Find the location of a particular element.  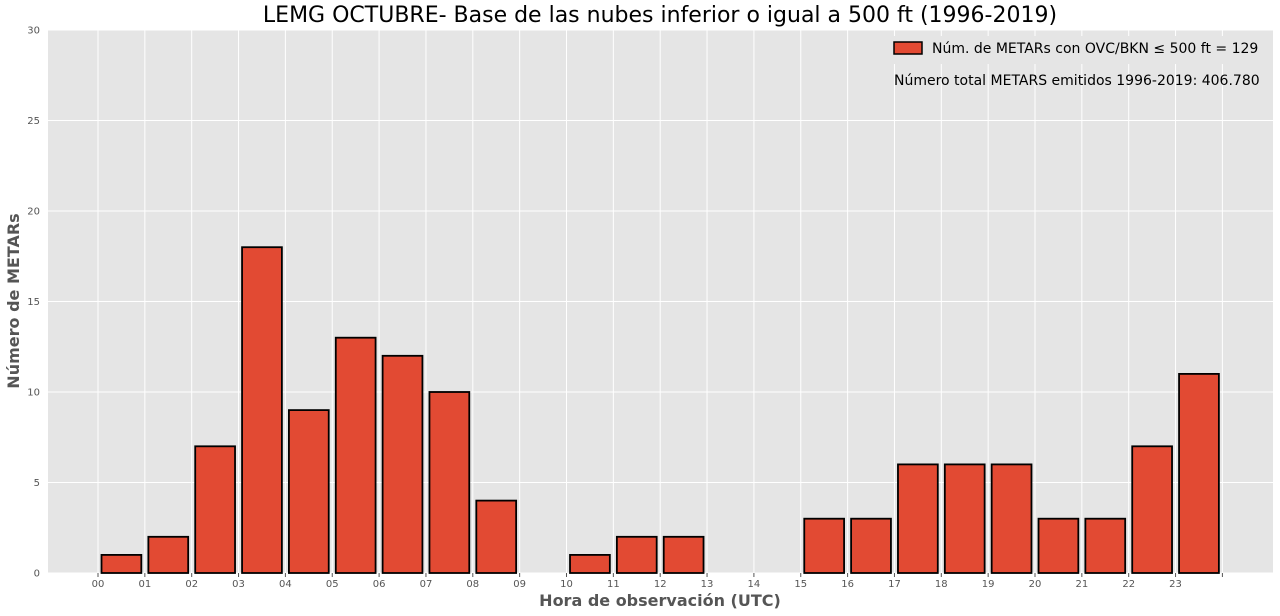

x-tick-label: 23 is located at coordinates (1175, 584).